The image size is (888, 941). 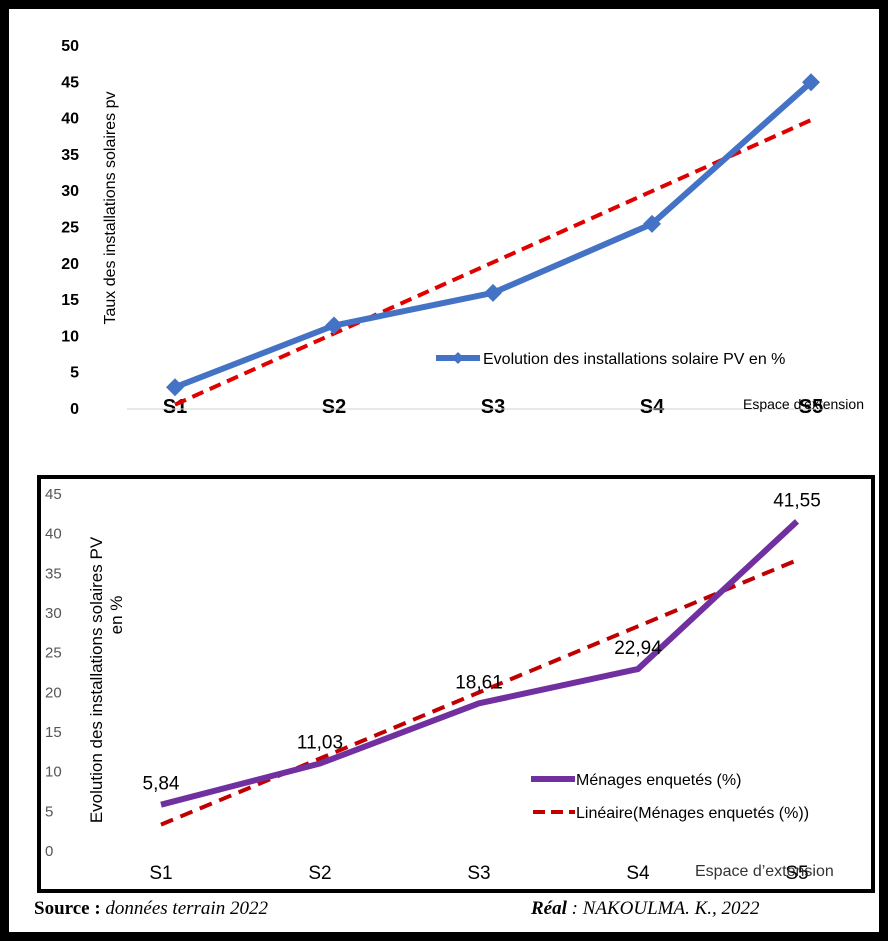 What do you see at coordinates (764, 871) in the screenshot?
I see `x-axis-title: Espace d’extension` at bounding box center [764, 871].